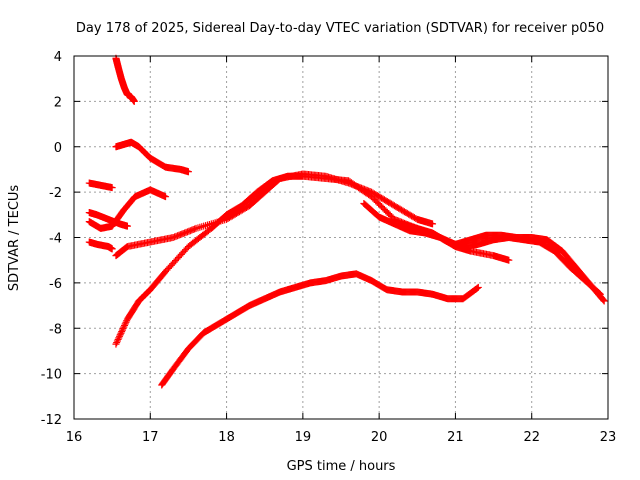  What do you see at coordinates (303, 437) in the screenshot?
I see `x-tick-label: 19` at bounding box center [303, 437].